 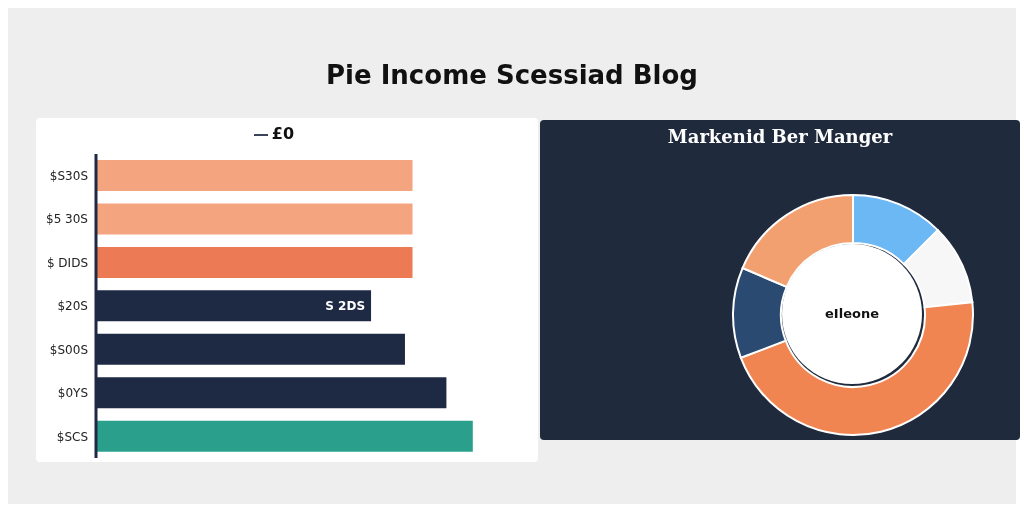 I want to click on y-tick-label: $5 30S, so click(x=67, y=219).